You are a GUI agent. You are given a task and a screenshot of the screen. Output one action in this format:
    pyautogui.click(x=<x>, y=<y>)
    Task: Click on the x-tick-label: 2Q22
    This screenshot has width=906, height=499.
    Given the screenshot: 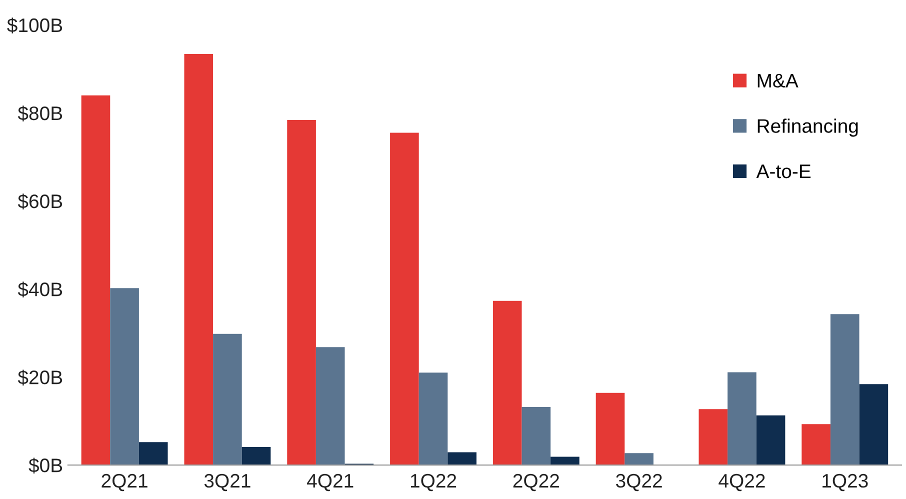 What is the action you would take?
    pyautogui.click(x=536, y=483)
    